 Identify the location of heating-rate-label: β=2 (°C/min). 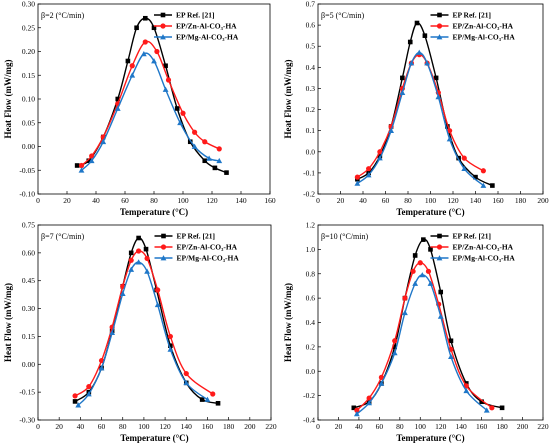
(62, 15).